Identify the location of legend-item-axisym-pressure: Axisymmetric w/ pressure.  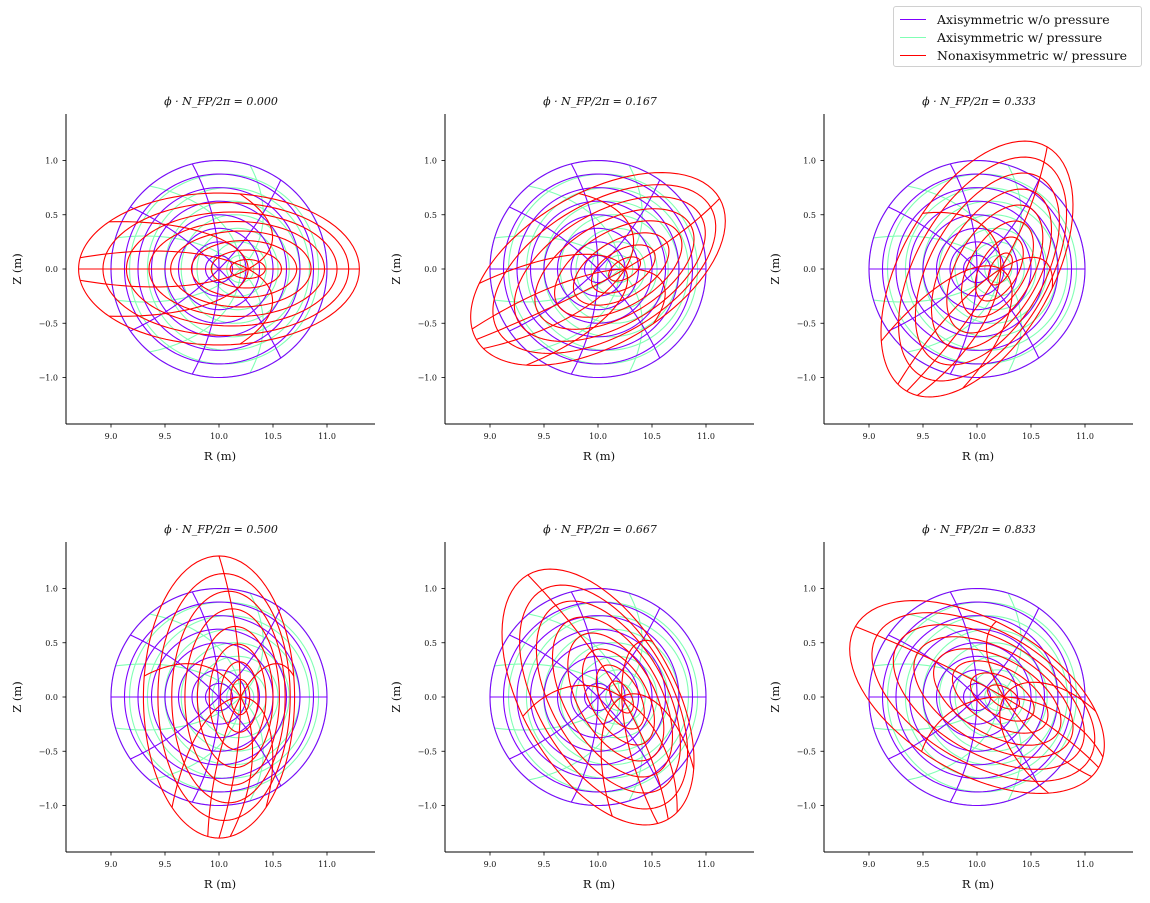
(1020, 37).